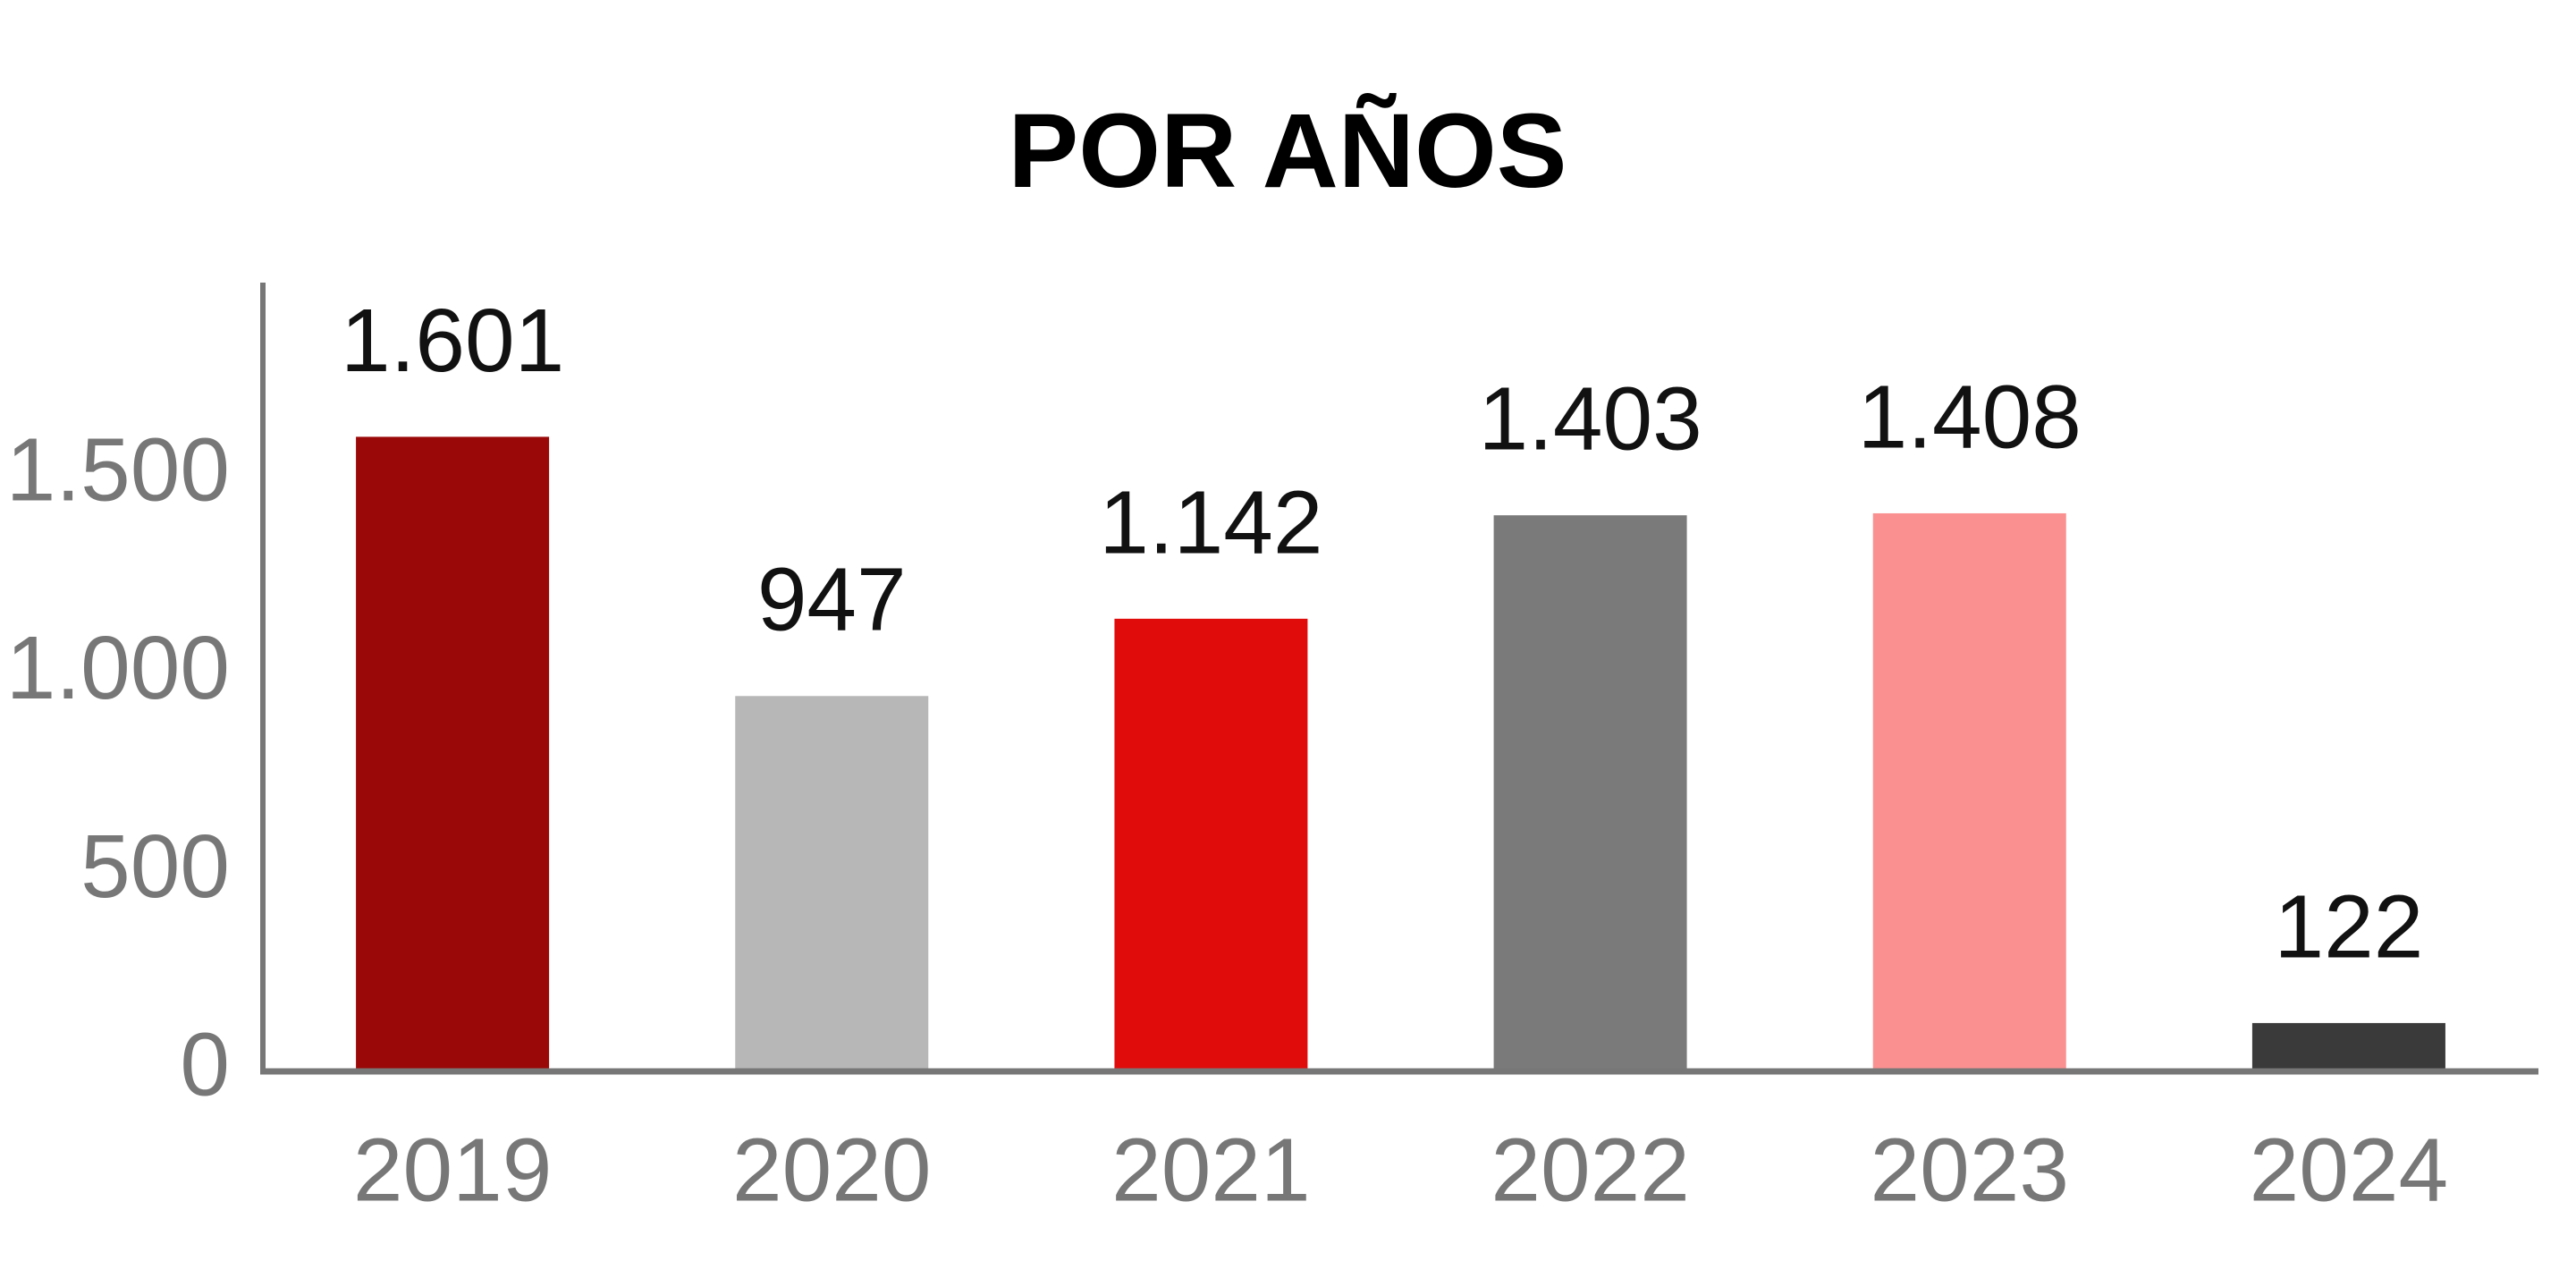 The image size is (2576, 1261). What do you see at coordinates (1210, 1170) in the screenshot?
I see `x-tick-label: 2021` at bounding box center [1210, 1170].